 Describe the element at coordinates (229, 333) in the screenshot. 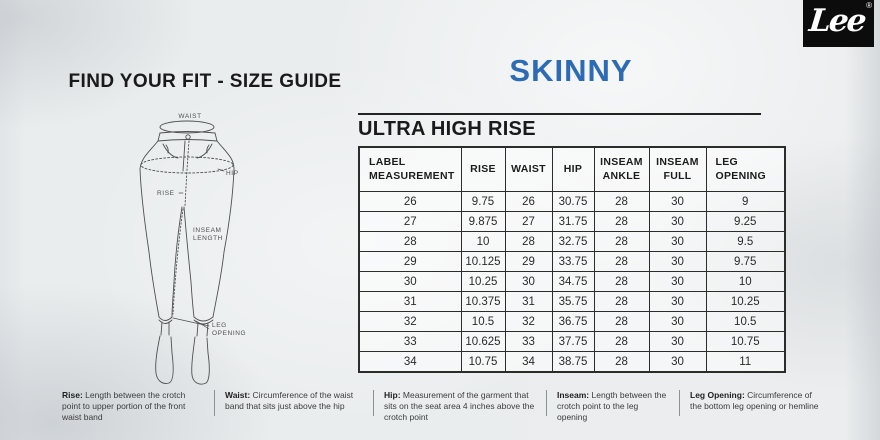

I see `diagram-label-leg-opening-line2: OPENING` at that location.